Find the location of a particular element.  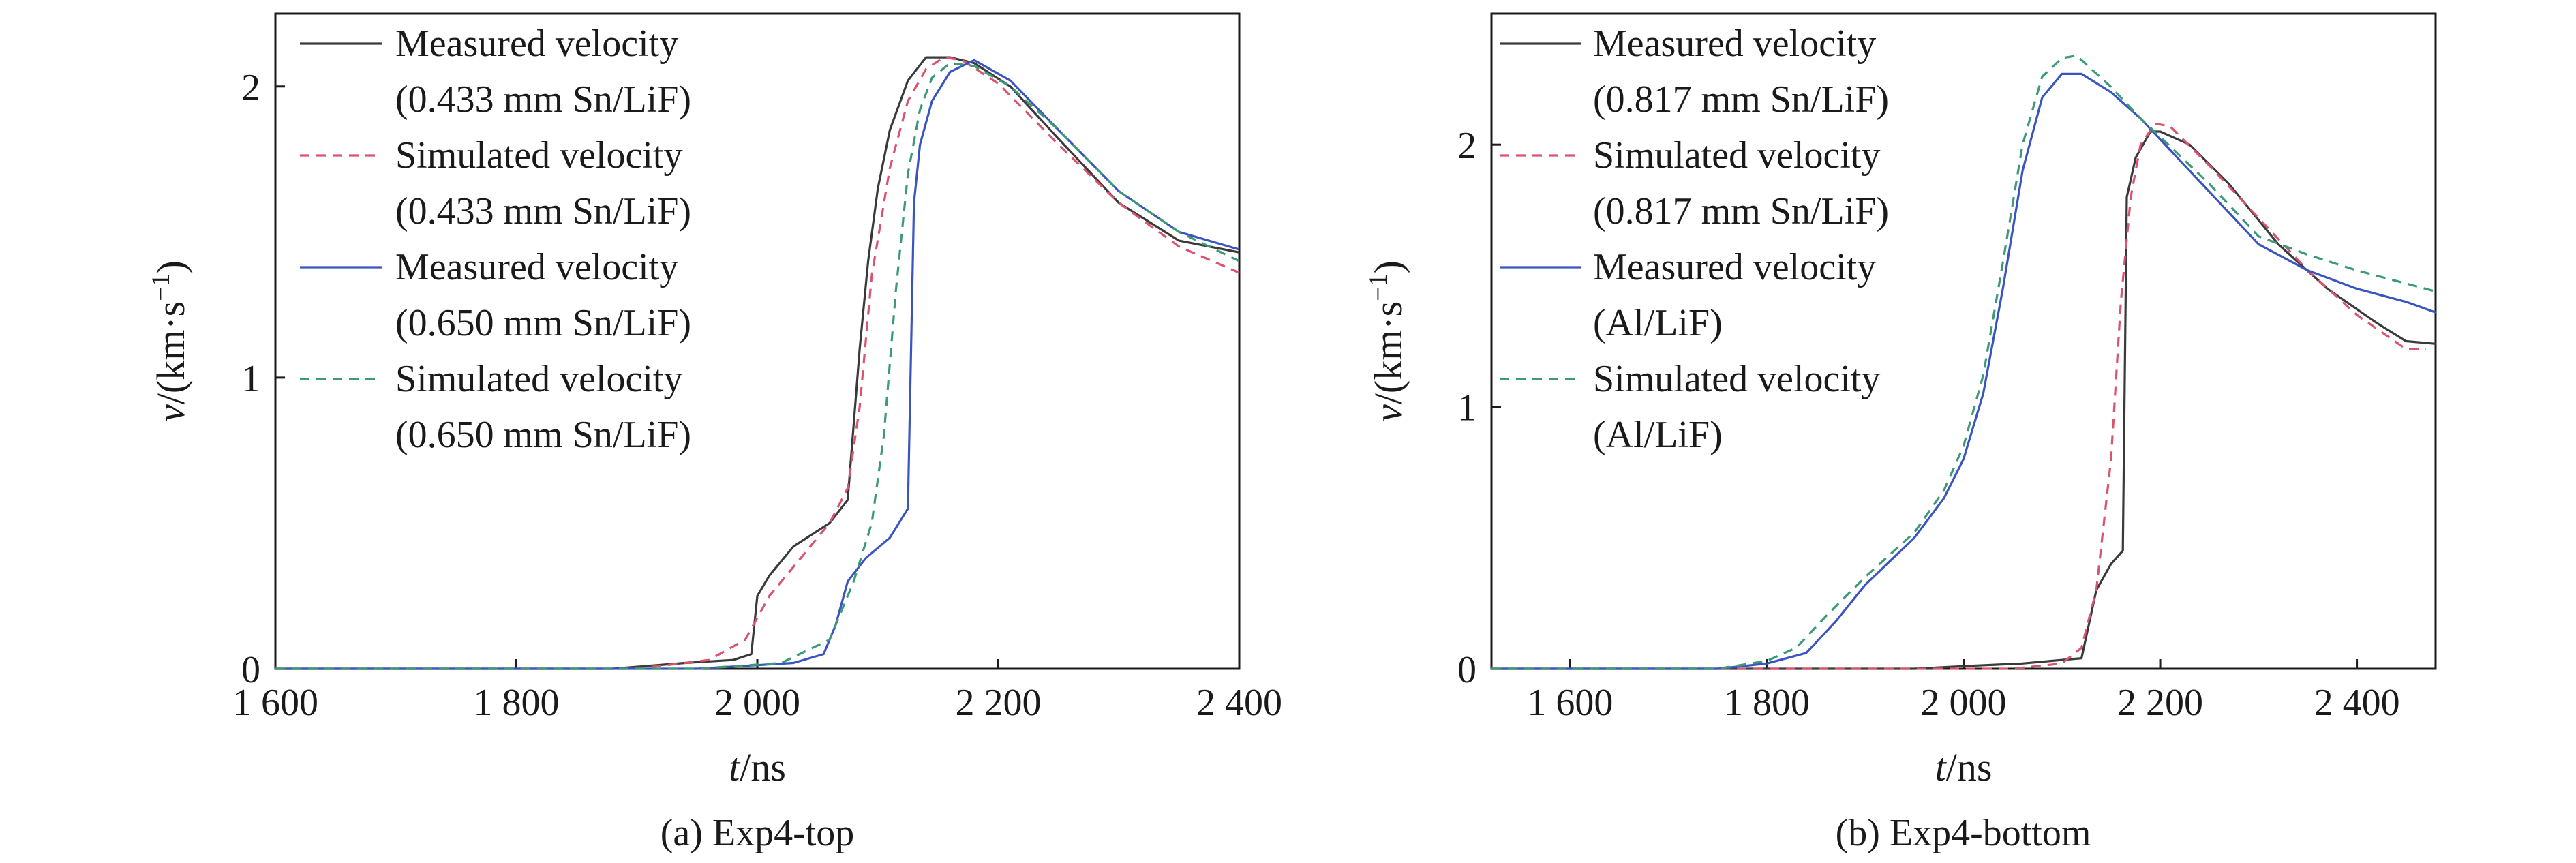

panel-caption: (a) Exp4-top is located at coordinates (758, 833).